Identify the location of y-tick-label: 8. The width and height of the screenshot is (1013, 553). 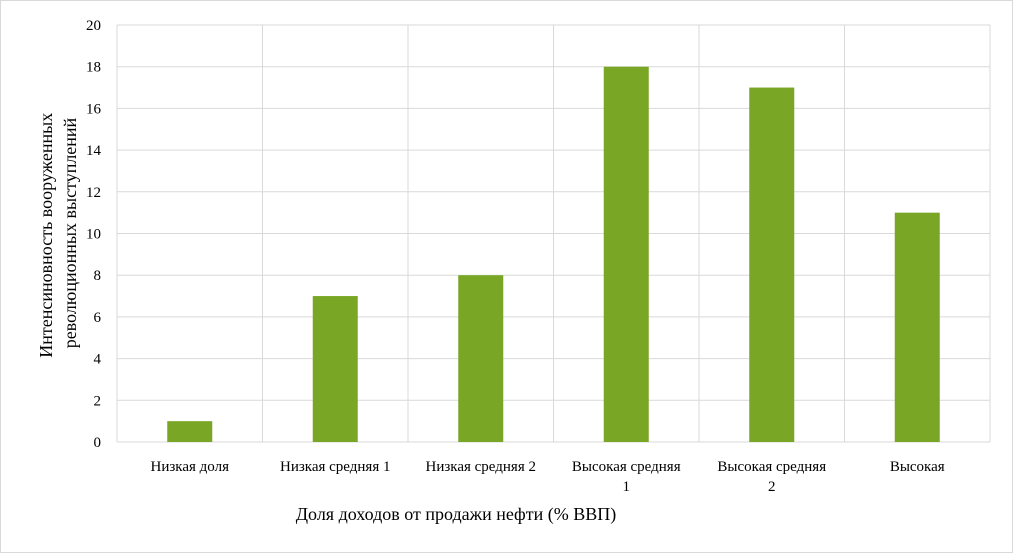
(98, 276).